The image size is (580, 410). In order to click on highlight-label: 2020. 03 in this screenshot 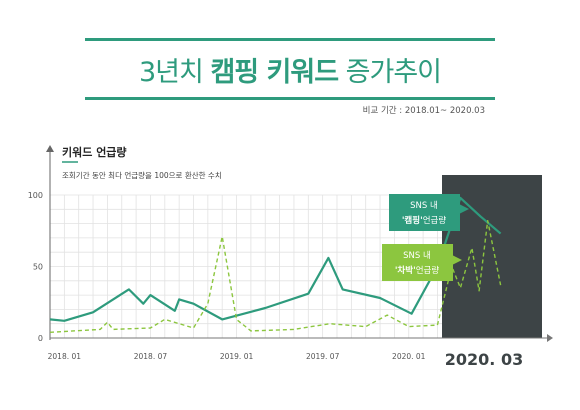, I will do `click(484, 359)`.